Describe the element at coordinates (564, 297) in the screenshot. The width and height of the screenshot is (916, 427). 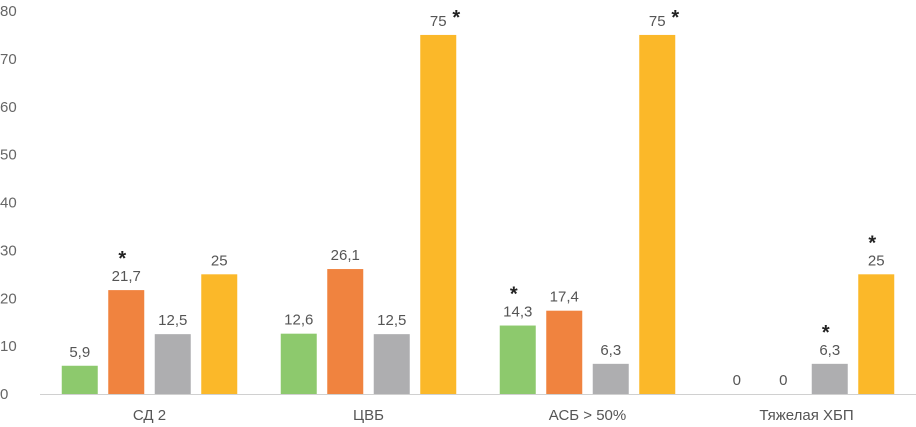
I see `data-label: 17,4` at that location.